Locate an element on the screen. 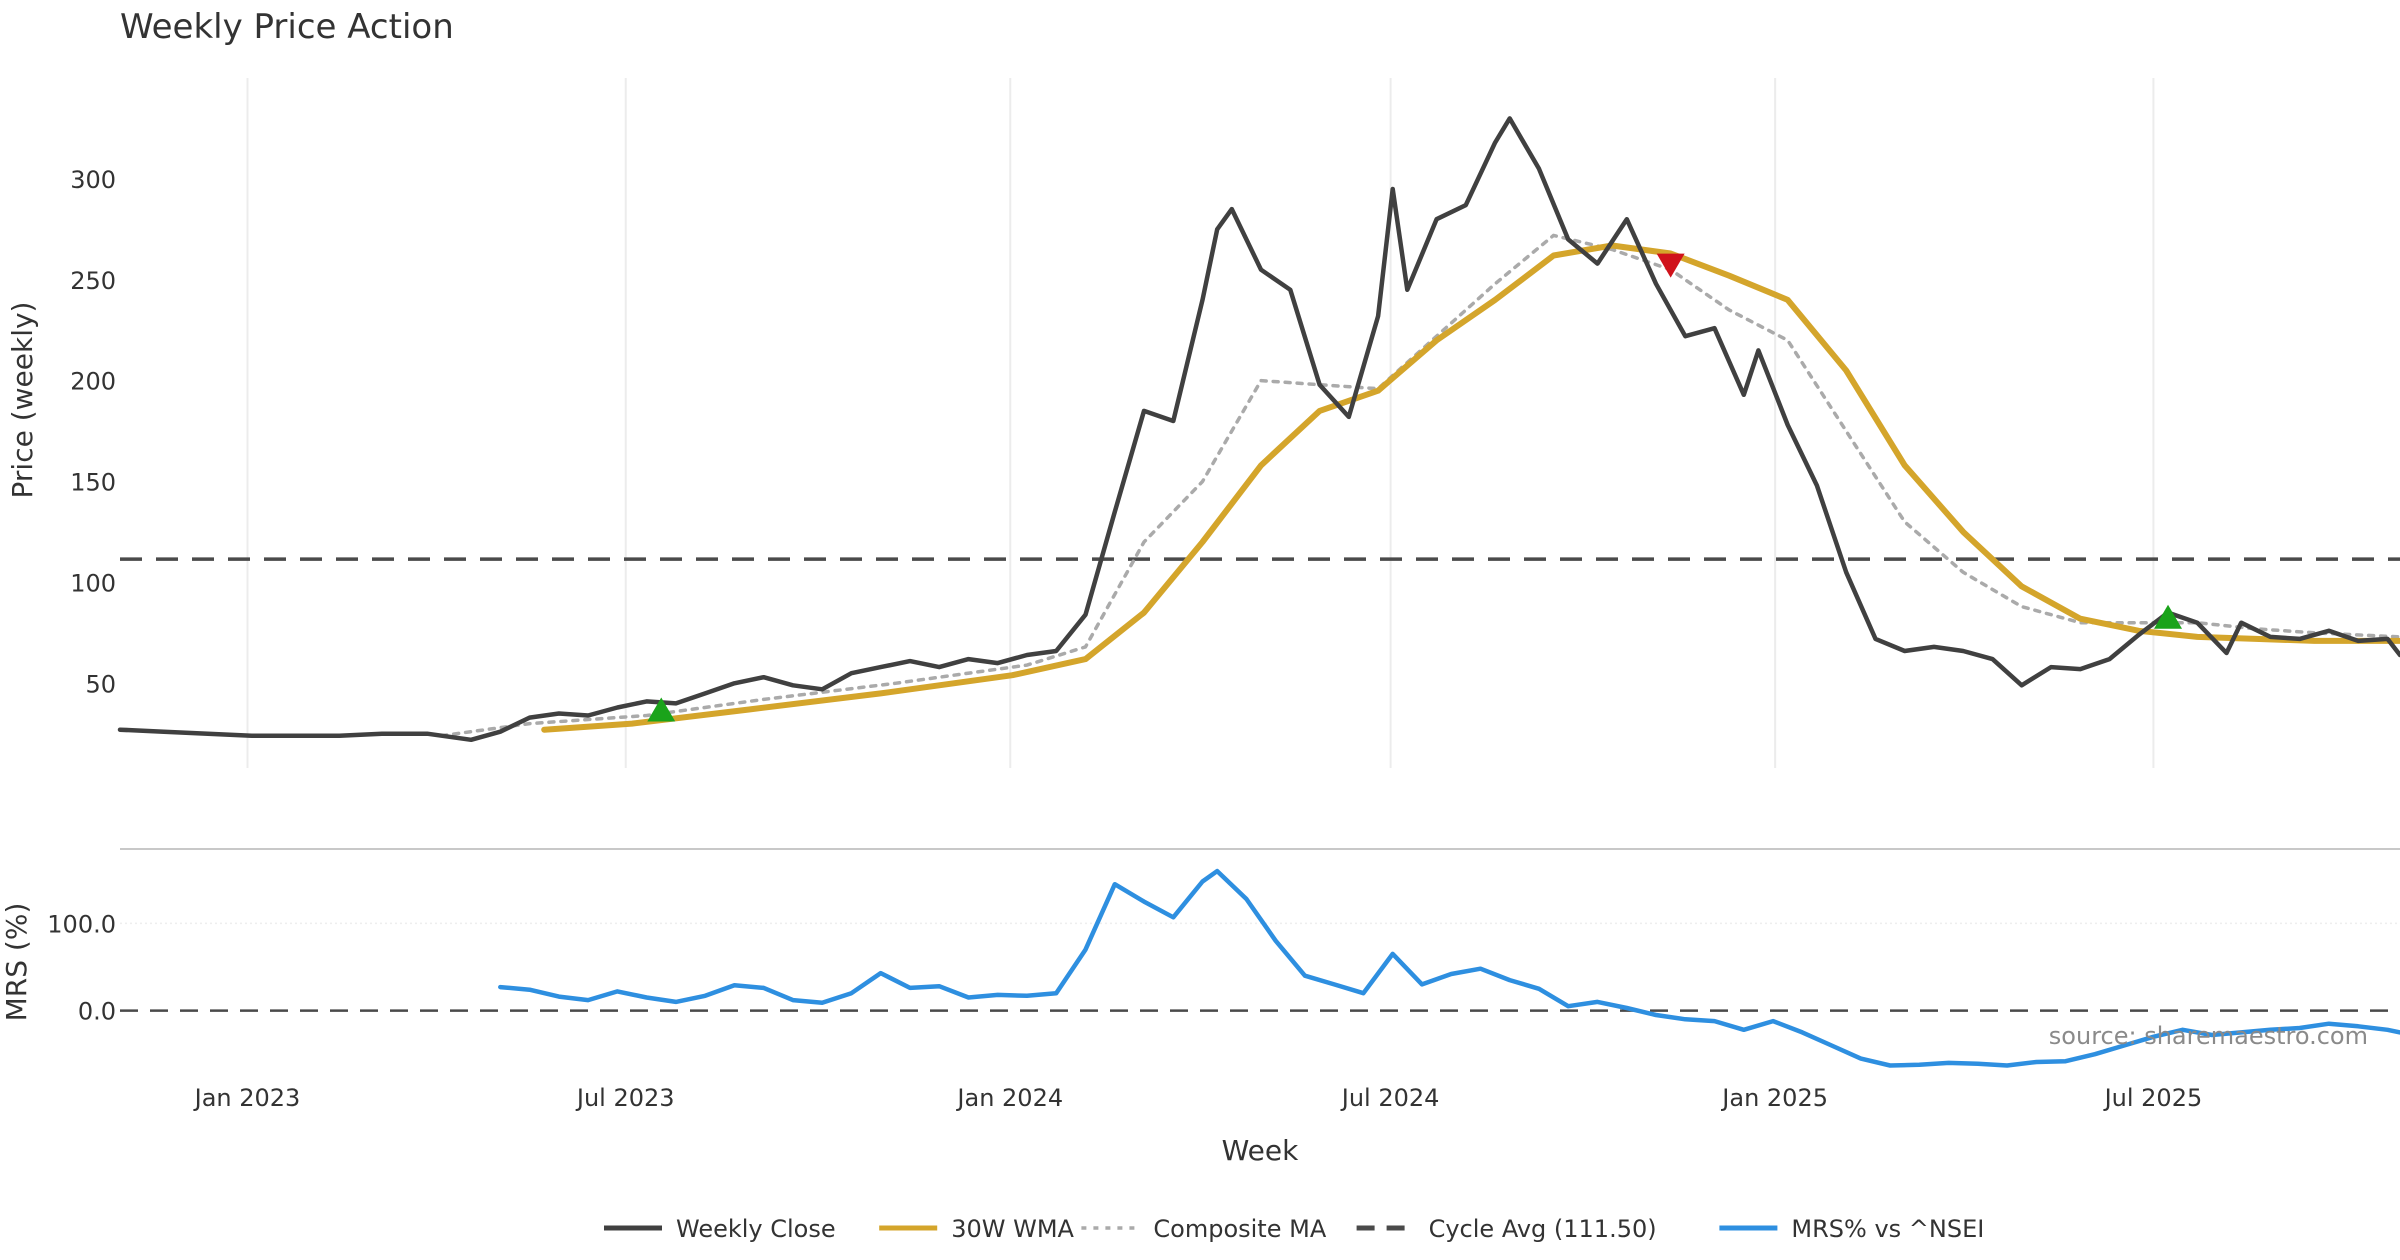 This screenshot has width=2400, height=1260. legend-item: Weekly Close is located at coordinates (720, 1229).